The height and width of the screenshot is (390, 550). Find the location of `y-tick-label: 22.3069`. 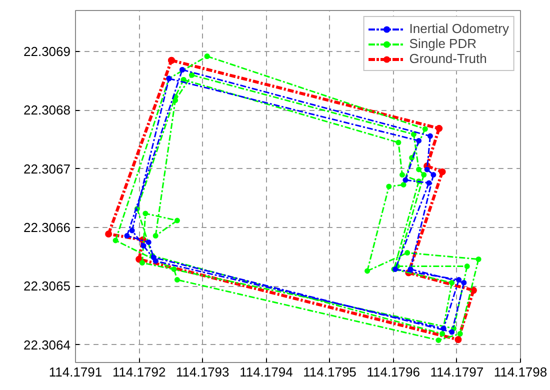

y-tick-label: 22.3069 is located at coordinates (47, 52).